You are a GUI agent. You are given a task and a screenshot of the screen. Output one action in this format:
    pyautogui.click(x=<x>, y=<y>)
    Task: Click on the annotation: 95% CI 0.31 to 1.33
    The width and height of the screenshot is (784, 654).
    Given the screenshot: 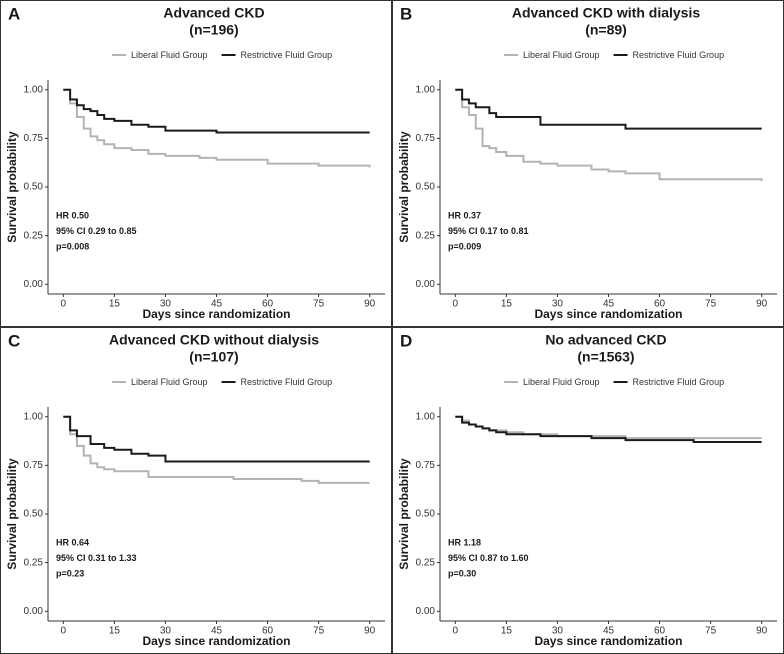 What is the action you would take?
    pyautogui.click(x=96, y=558)
    